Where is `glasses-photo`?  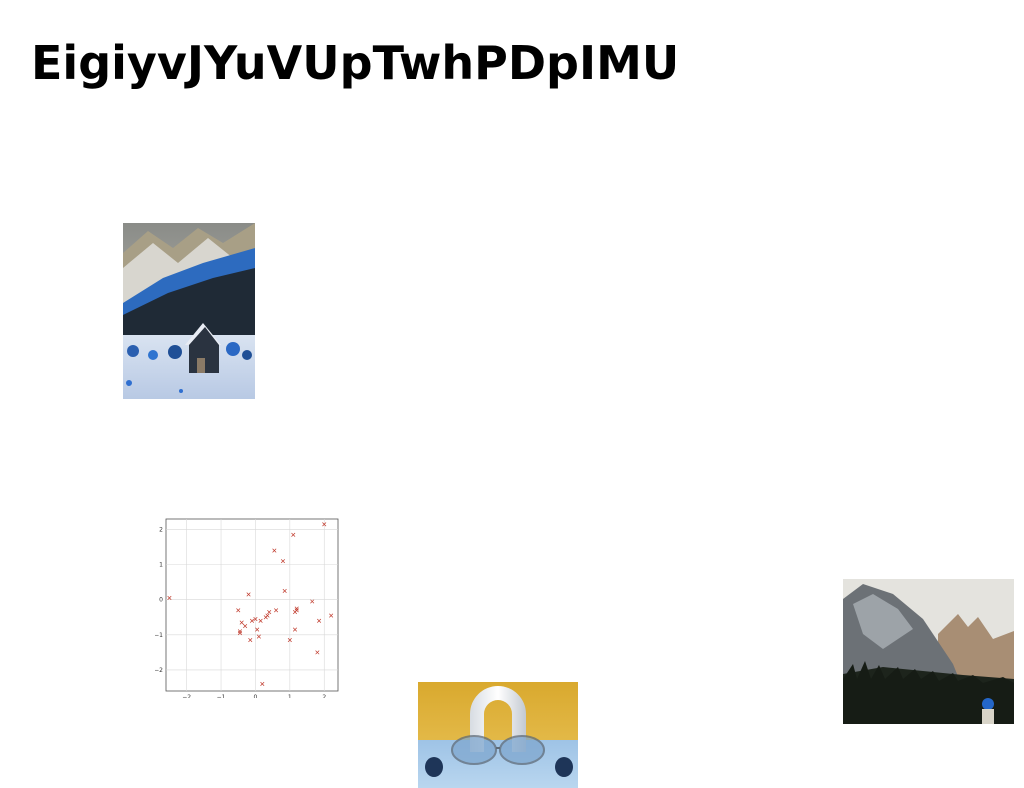 glasses-photo is located at coordinates (498, 735).